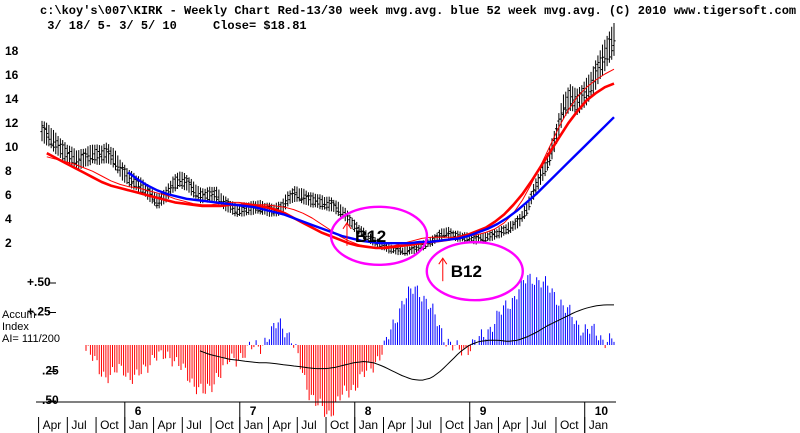 The image size is (800, 433). I want to click on price-tick-label: 6, so click(8, 195).